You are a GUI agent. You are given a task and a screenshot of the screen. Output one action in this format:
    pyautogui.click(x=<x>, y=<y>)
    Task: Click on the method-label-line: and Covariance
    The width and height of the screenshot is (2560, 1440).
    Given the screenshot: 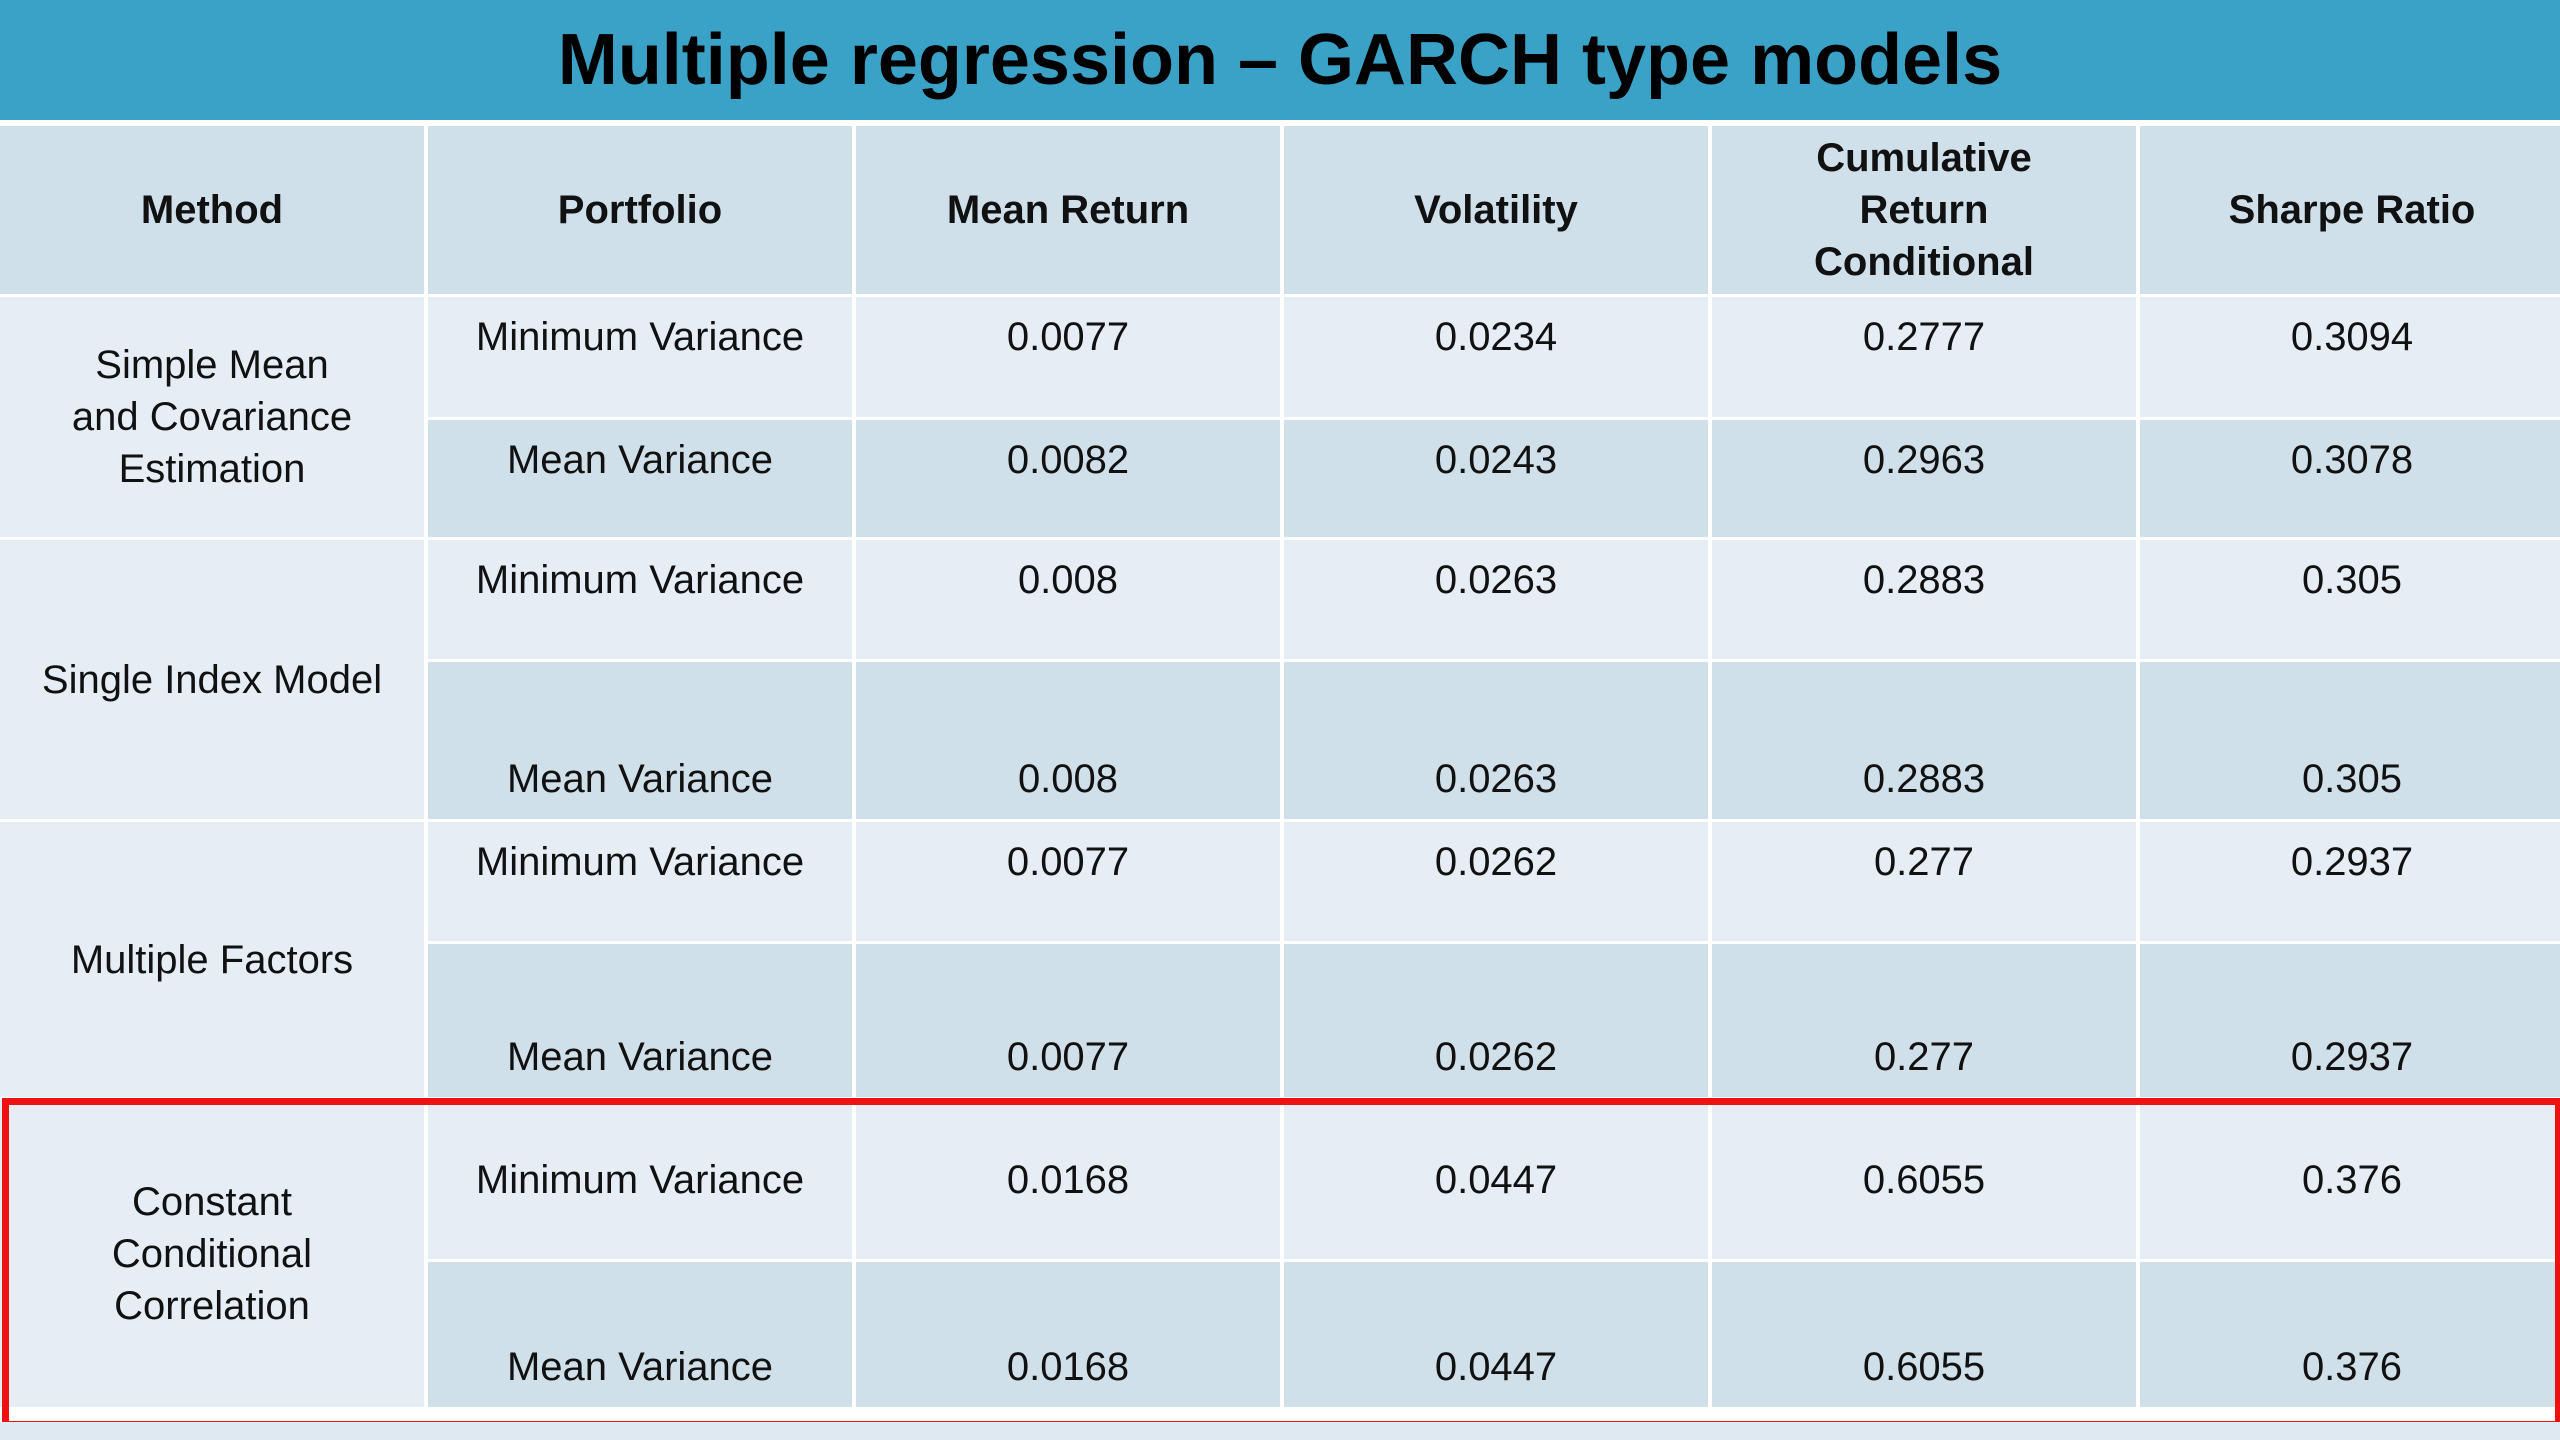 What is the action you would take?
    pyautogui.click(x=212, y=417)
    